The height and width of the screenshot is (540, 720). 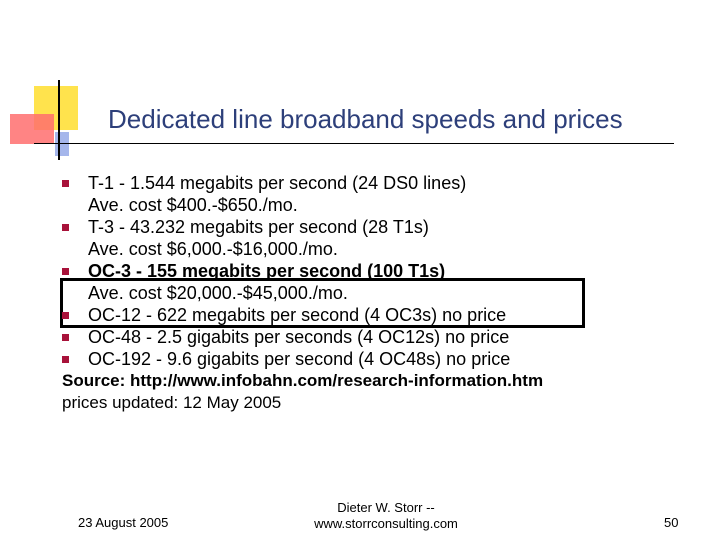 I want to click on footer-page-number: 50, so click(x=671, y=522).